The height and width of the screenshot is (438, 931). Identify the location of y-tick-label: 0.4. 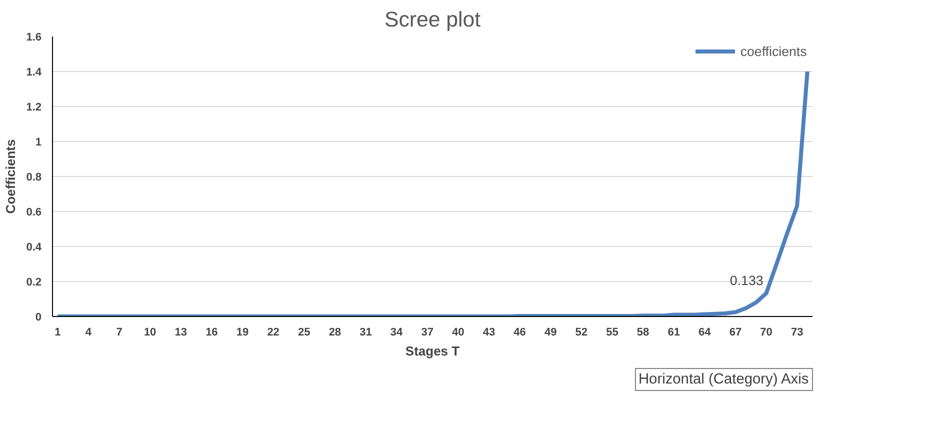
(34, 248).